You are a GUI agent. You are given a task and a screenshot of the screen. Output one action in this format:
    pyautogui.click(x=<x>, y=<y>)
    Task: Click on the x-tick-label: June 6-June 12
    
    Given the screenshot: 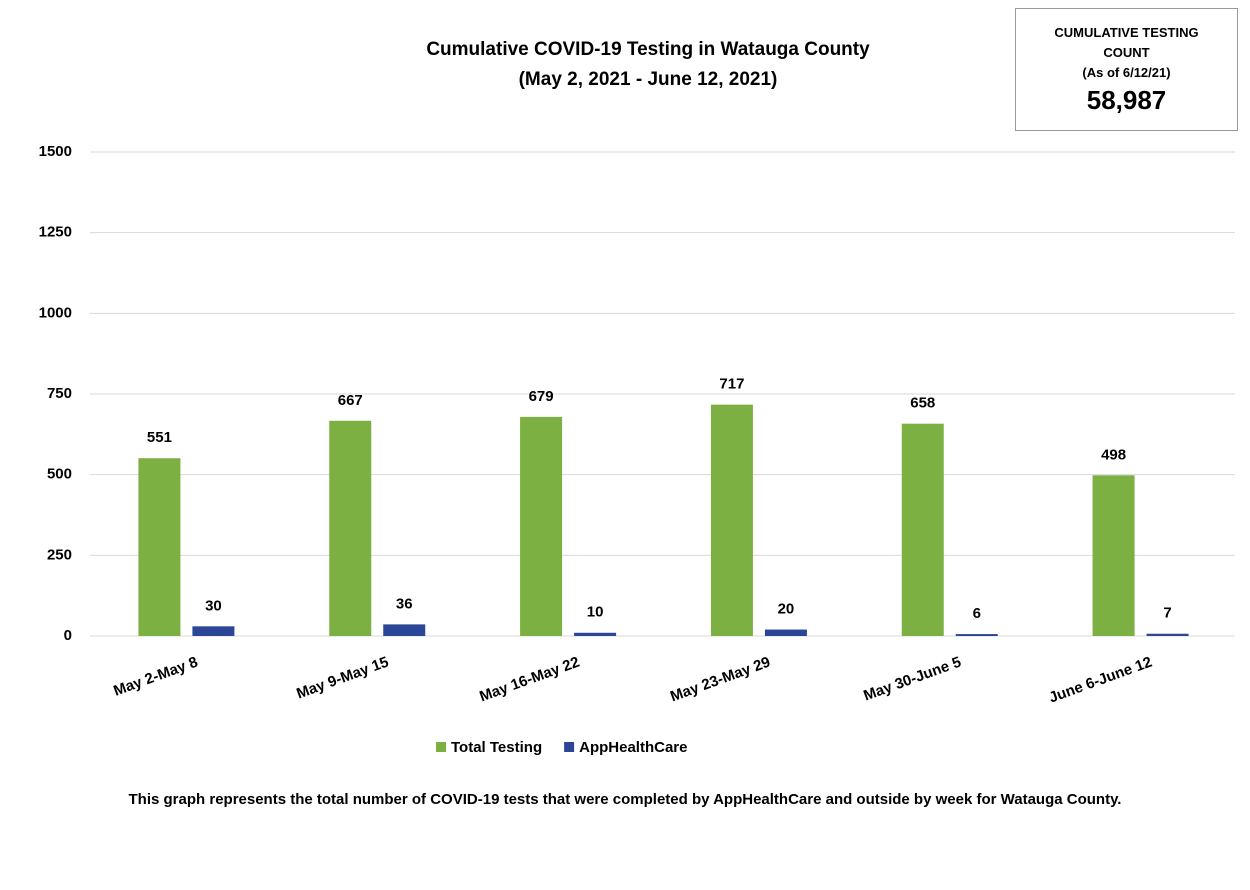 What is the action you would take?
    pyautogui.click(x=1101, y=680)
    